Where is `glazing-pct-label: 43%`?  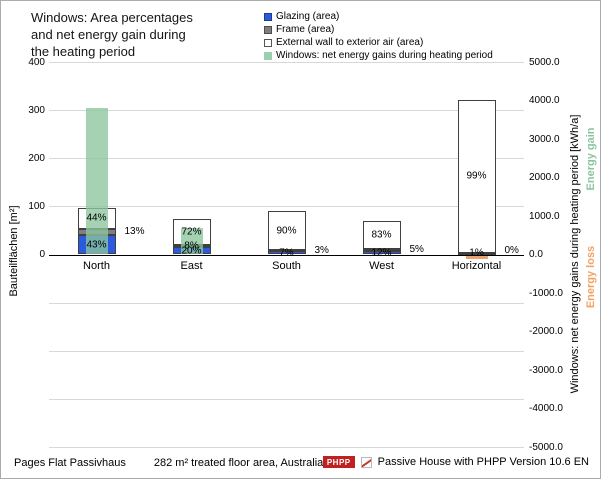 glazing-pct-label: 43% is located at coordinates (96, 245).